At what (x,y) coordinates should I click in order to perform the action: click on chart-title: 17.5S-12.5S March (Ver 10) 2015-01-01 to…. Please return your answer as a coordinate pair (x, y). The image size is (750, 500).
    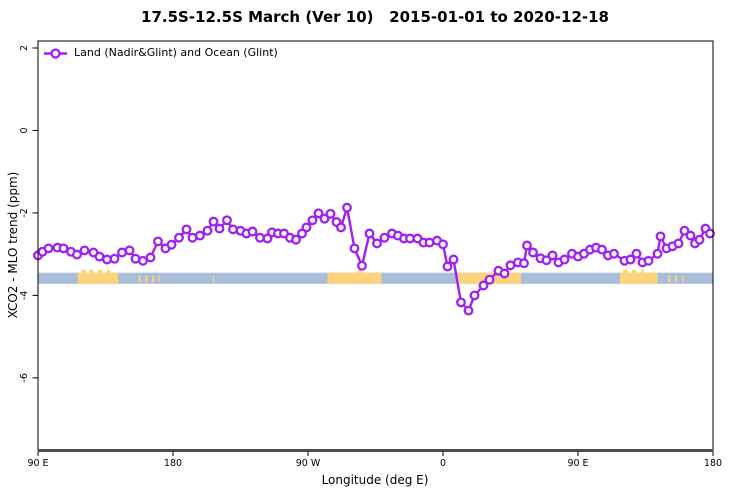
    Looking at the image, I should click on (375, 17).